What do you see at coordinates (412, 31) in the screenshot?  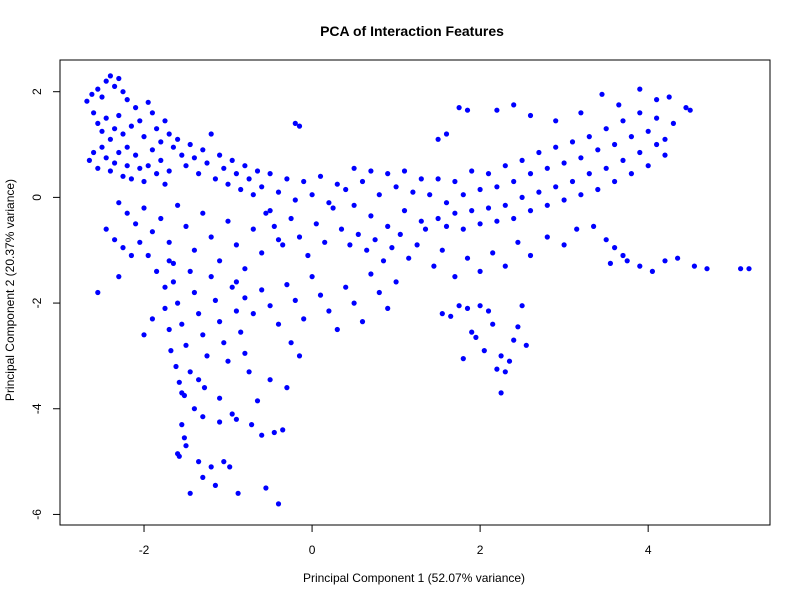 I see `chart-title: PCA of Interaction Features` at bounding box center [412, 31].